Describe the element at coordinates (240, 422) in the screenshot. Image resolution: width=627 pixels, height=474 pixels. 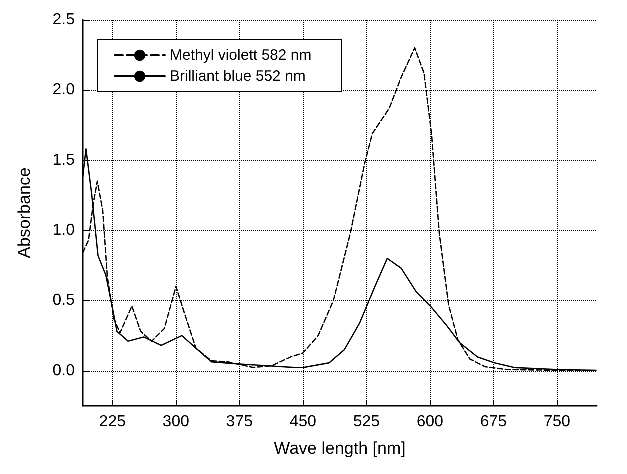
I see `x-tick-label: 375` at that location.